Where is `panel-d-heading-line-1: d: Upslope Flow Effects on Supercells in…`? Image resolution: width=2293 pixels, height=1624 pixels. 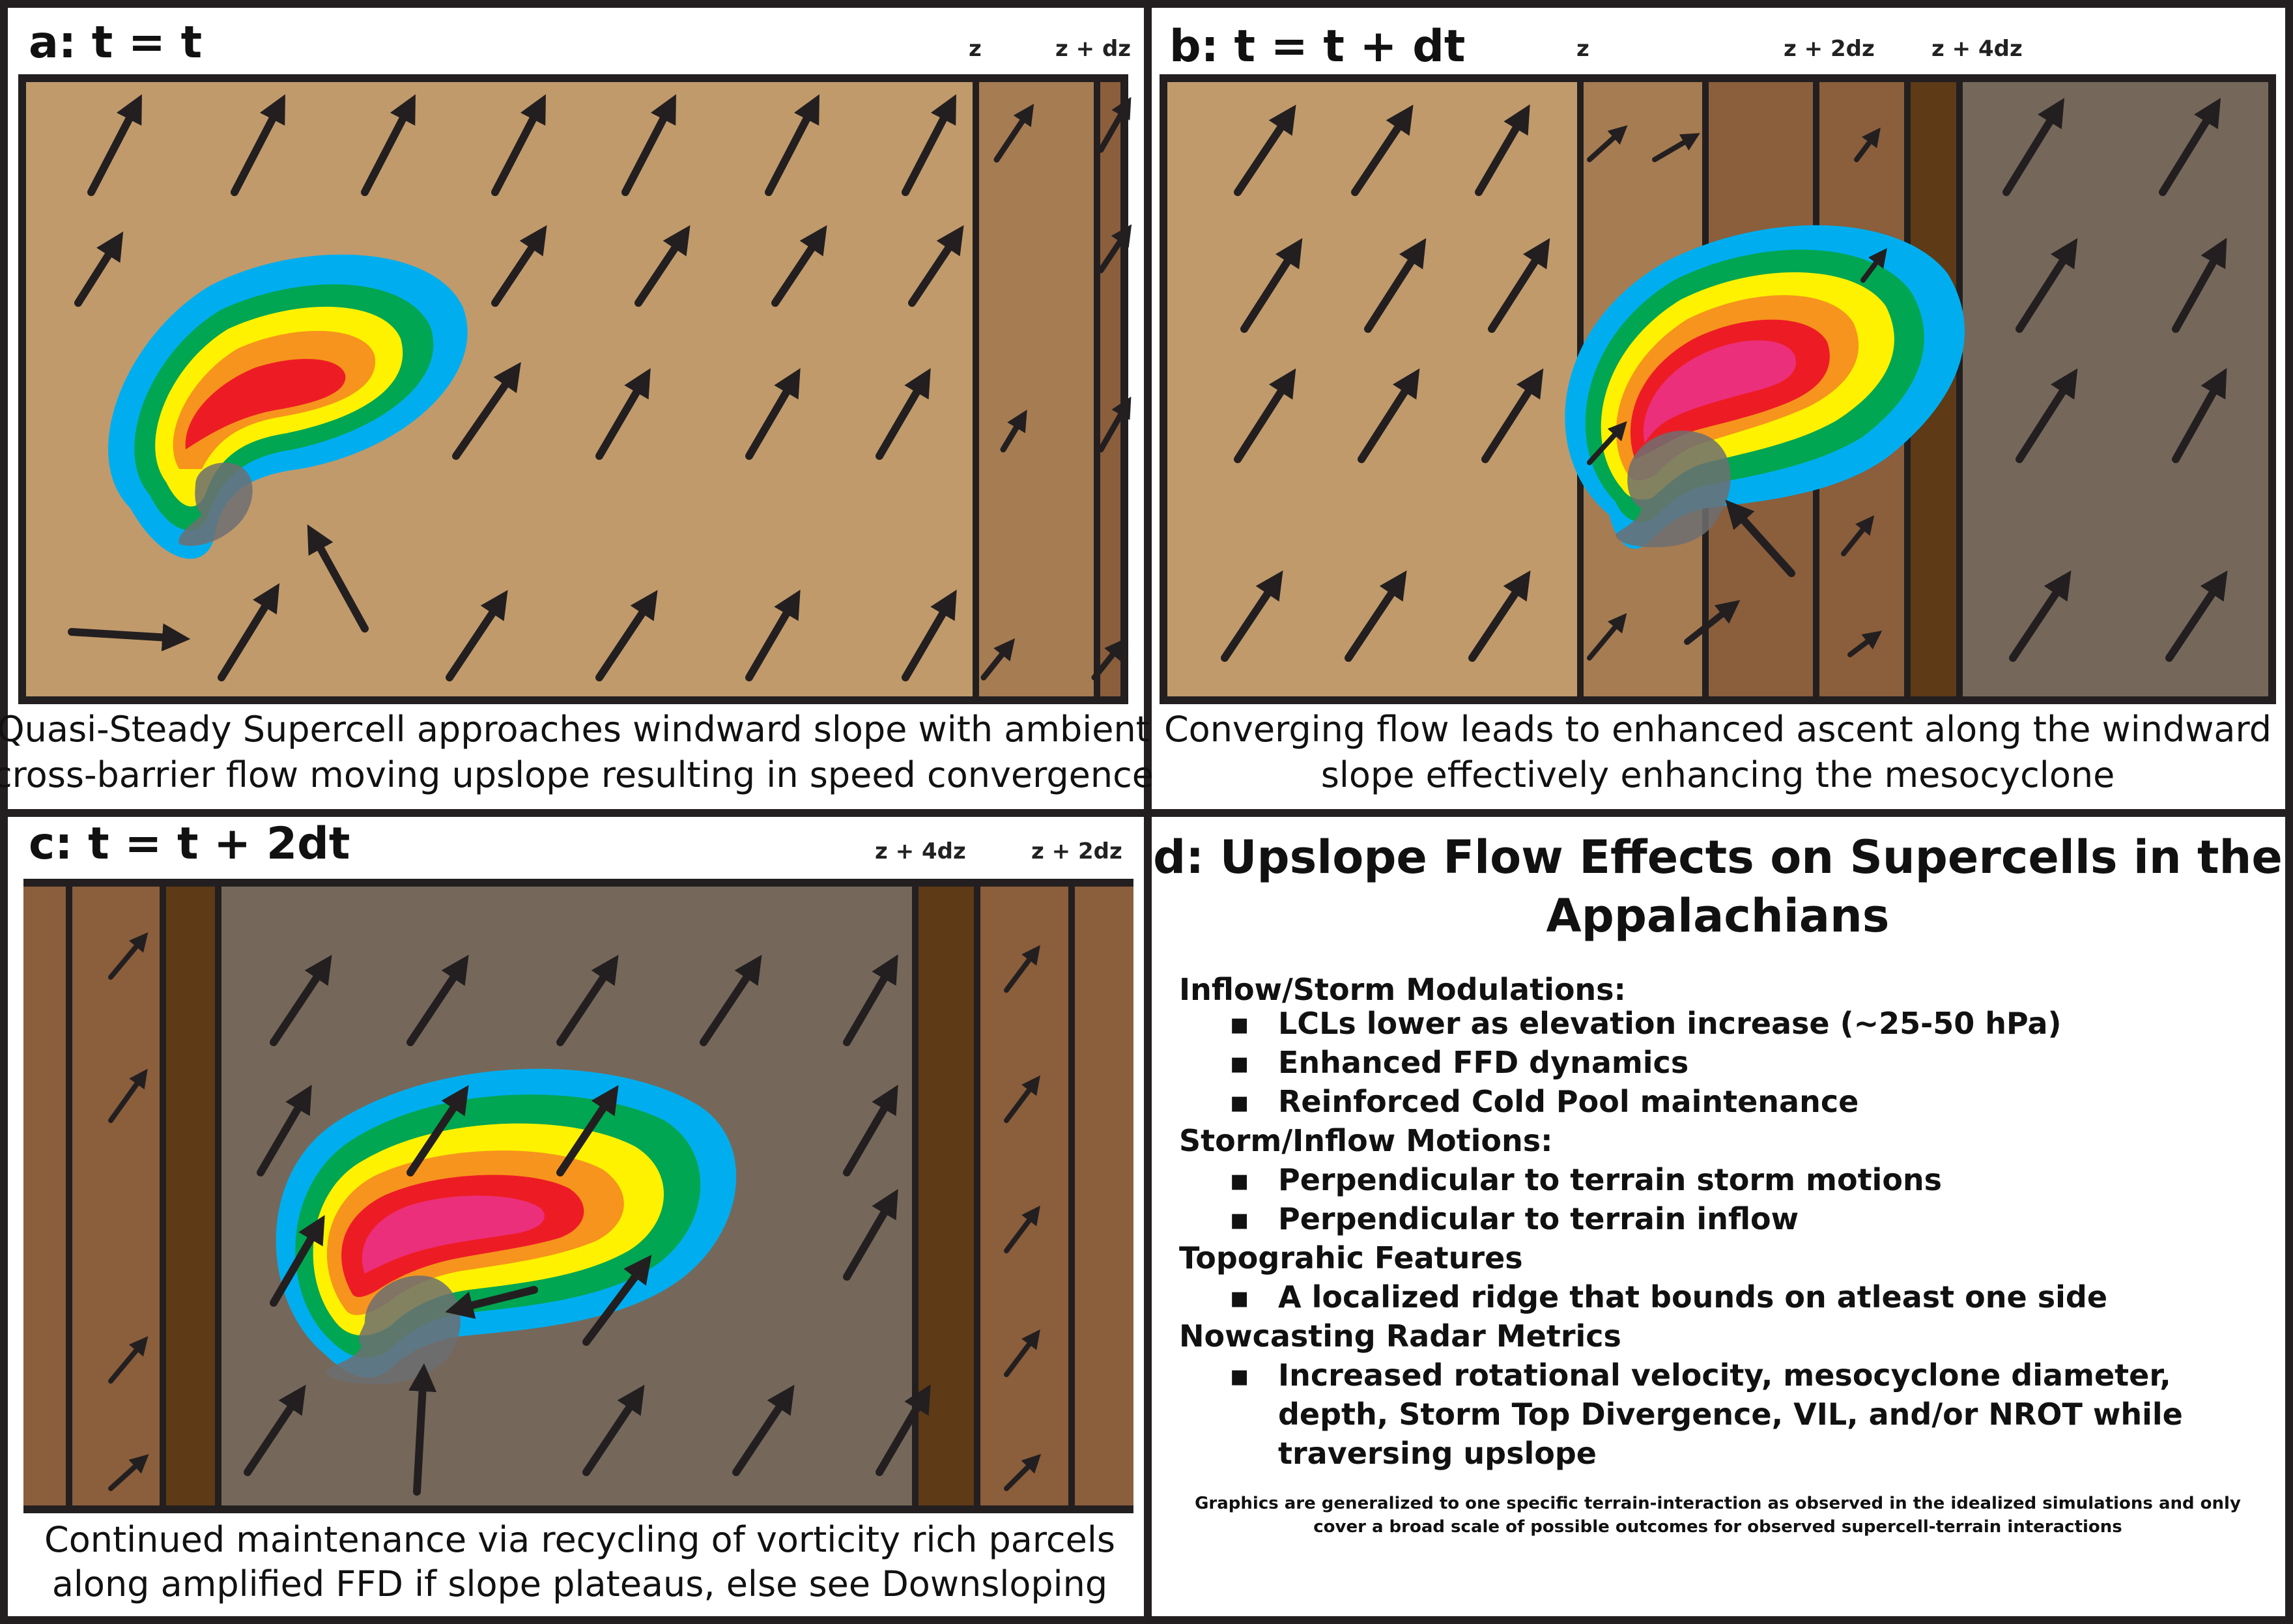
panel-d-heading-line-1: d: Upslope Flow Effects on Supercells in… is located at coordinates (1718, 857).